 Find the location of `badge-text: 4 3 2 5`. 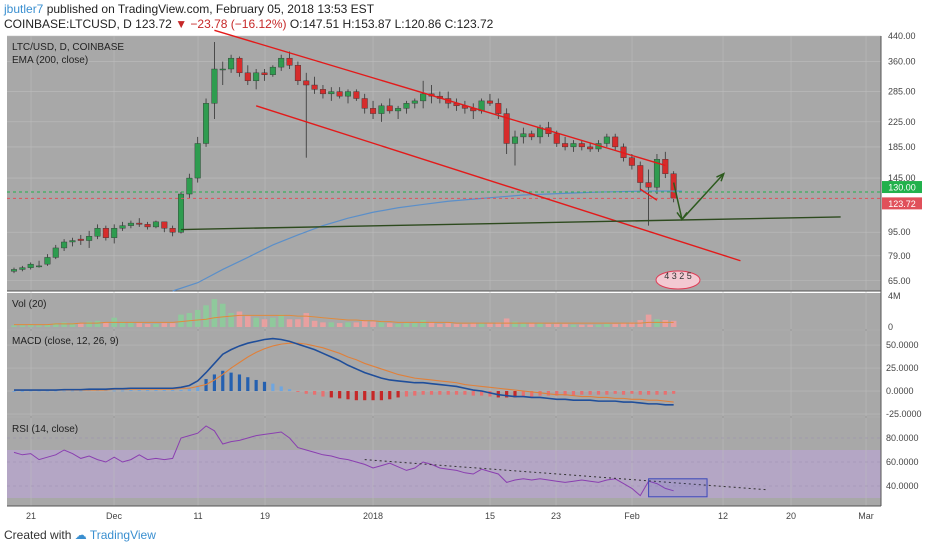

badge-text: 4 3 2 5 is located at coordinates (678, 276).